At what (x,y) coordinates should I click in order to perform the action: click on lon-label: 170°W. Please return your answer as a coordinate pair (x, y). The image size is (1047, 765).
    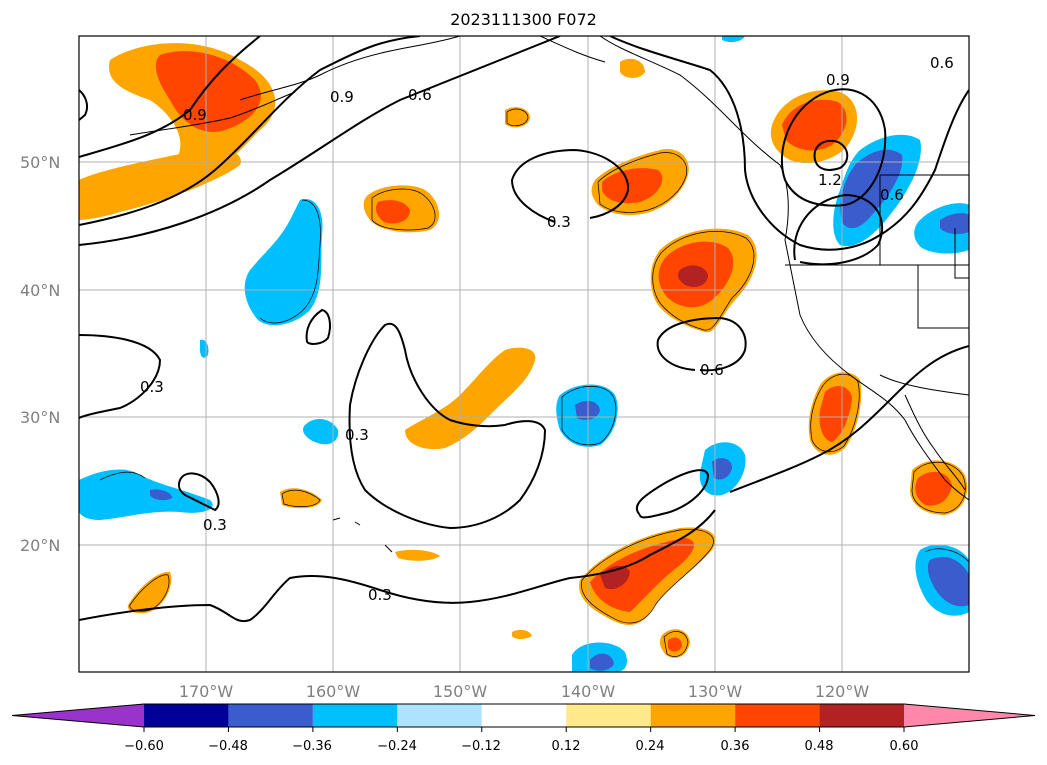
    Looking at the image, I should click on (206, 691).